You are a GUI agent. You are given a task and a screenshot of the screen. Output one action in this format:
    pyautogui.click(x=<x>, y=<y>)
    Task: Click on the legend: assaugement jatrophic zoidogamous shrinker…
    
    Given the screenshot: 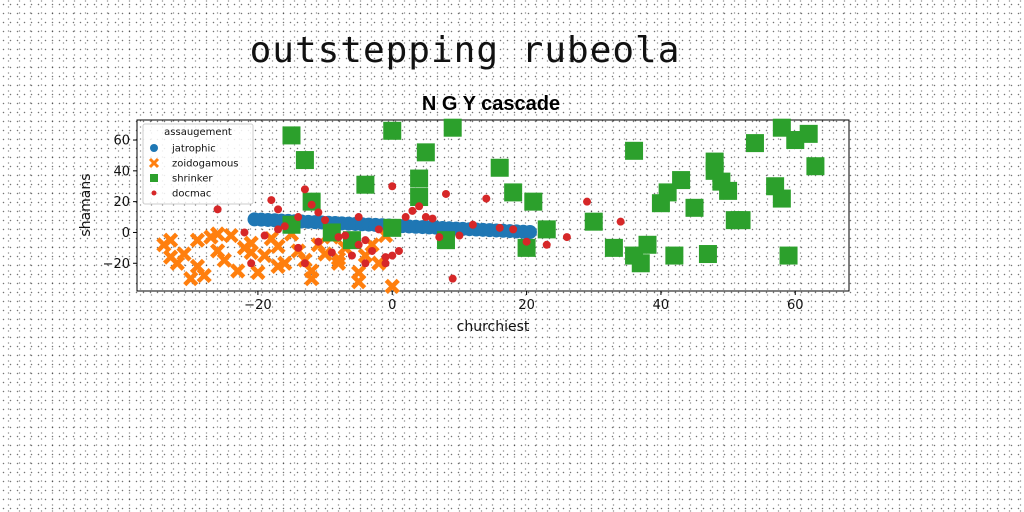 What is the action you would take?
    pyautogui.click(x=198, y=164)
    